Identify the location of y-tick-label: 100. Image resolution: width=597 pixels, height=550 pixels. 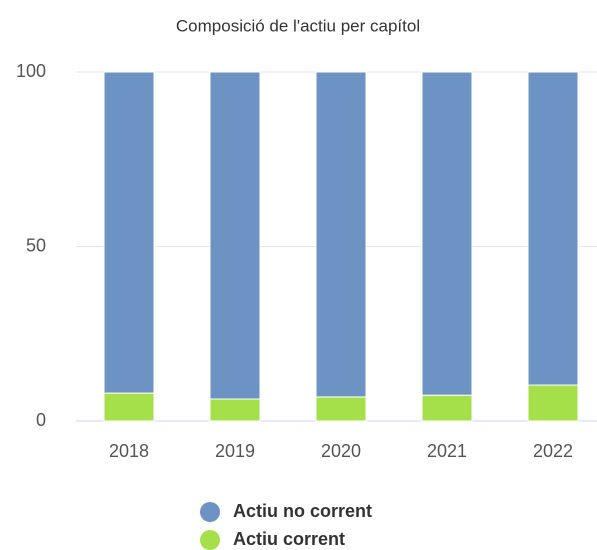
(31, 71).